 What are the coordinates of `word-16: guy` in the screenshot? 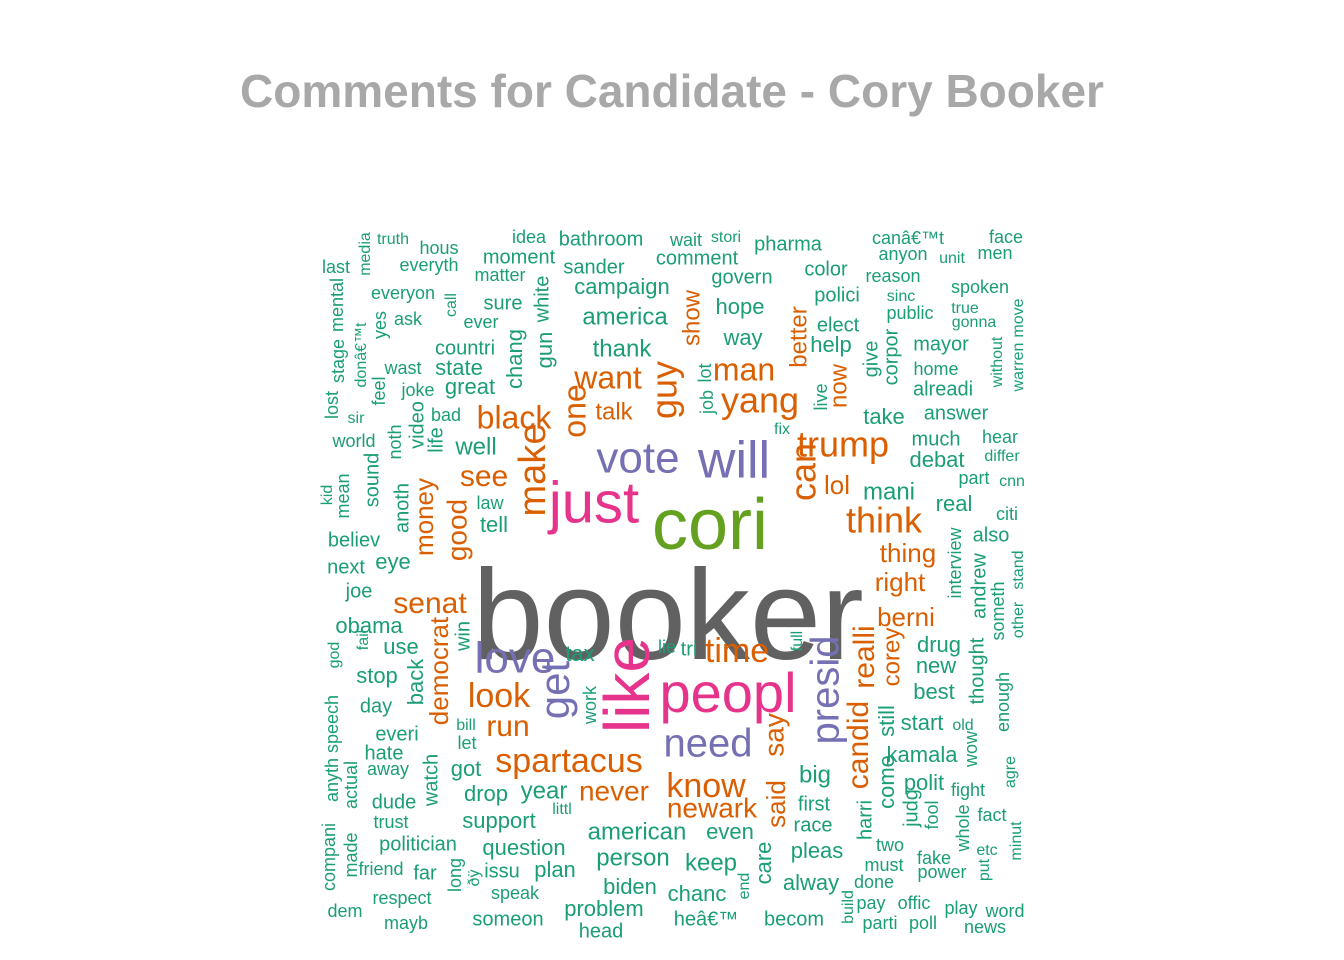 It's located at (664, 390).